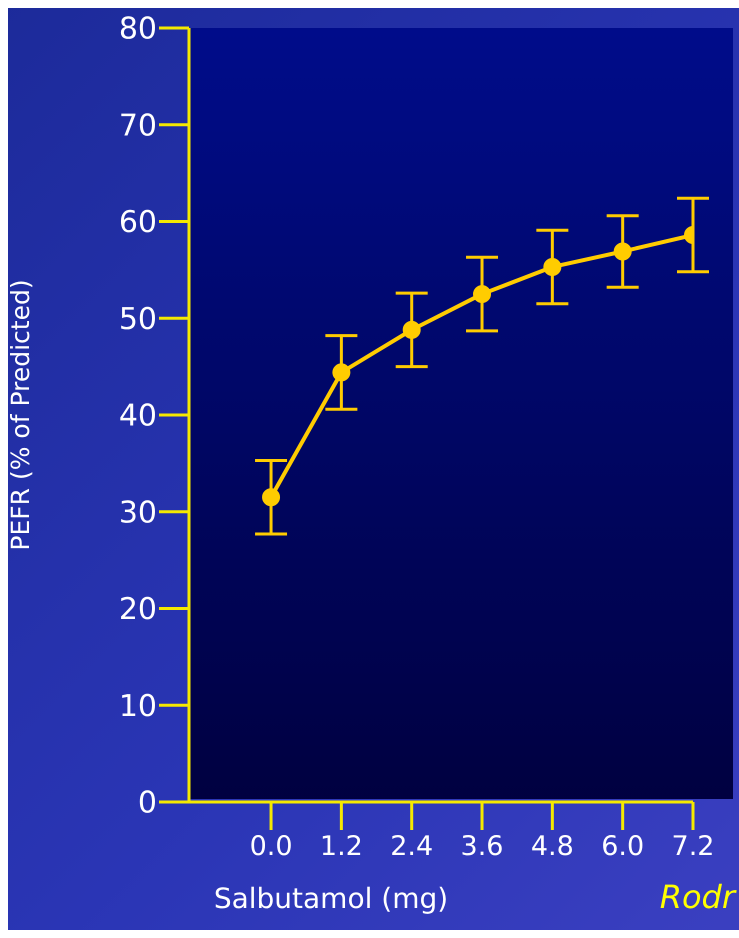 The image size is (739, 938). Describe the element at coordinates (271, 846) in the screenshot. I see `x-tick-label: 0.0` at that location.